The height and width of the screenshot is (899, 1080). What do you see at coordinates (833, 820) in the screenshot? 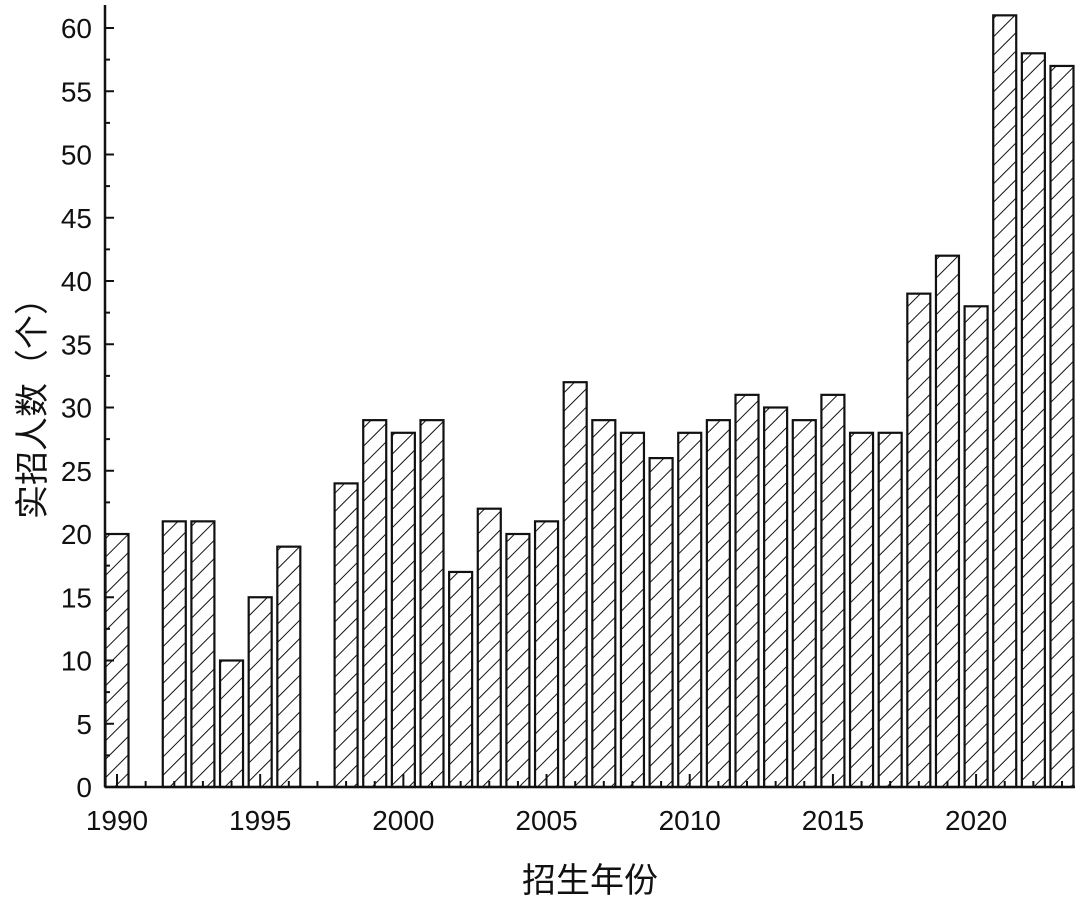
I see `x-tick-label: 2015` at bounding box center [833, 820].